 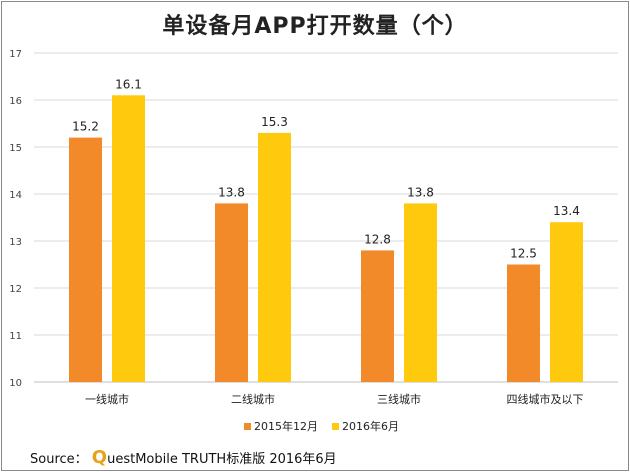 What do you see at coordinates (15, 383) in the screenshot?
I see `y-tick-label: 10` at bounding box center [15, 383].